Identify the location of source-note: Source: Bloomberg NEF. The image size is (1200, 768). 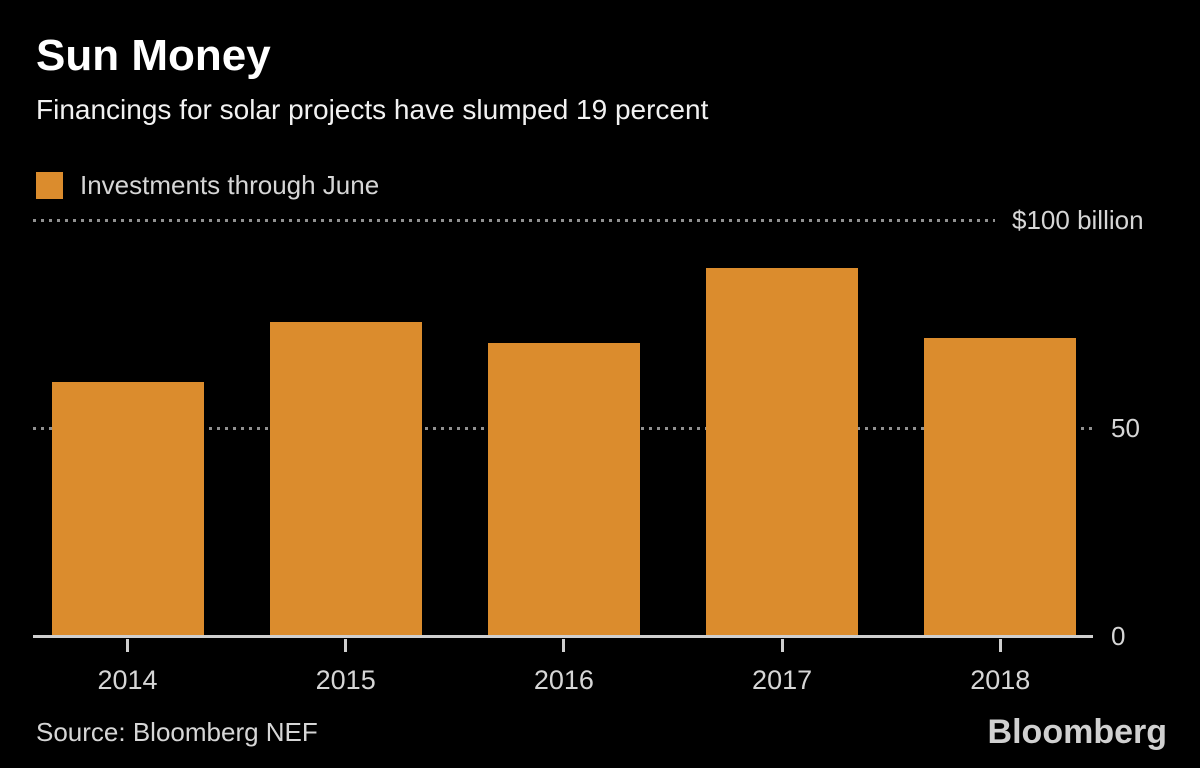
(177, 732).